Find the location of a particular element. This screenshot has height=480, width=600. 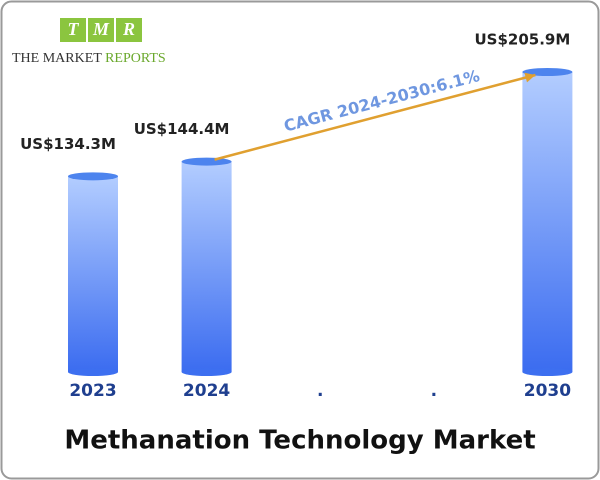

logo: T M R THE MARKET REPORTS is located at coordinates (89, 42).